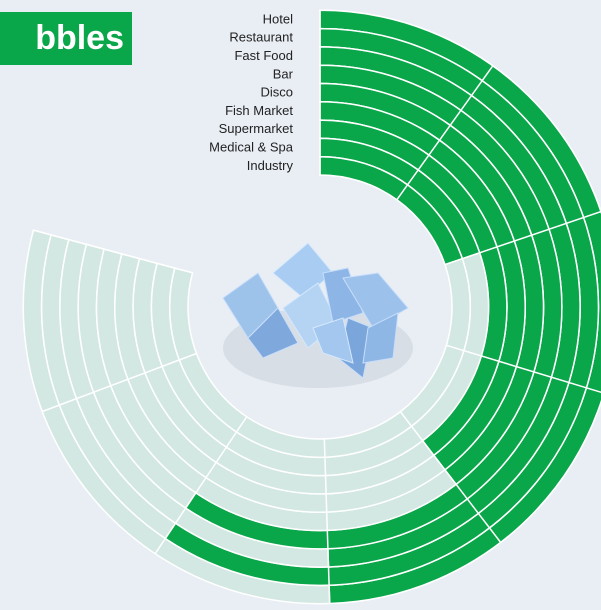 Image resolution: width=601 pixels, height=610 pixels. Describe the element at coordinates (270, 165) in the screenshot. I see `category-label: Industry` at that location.